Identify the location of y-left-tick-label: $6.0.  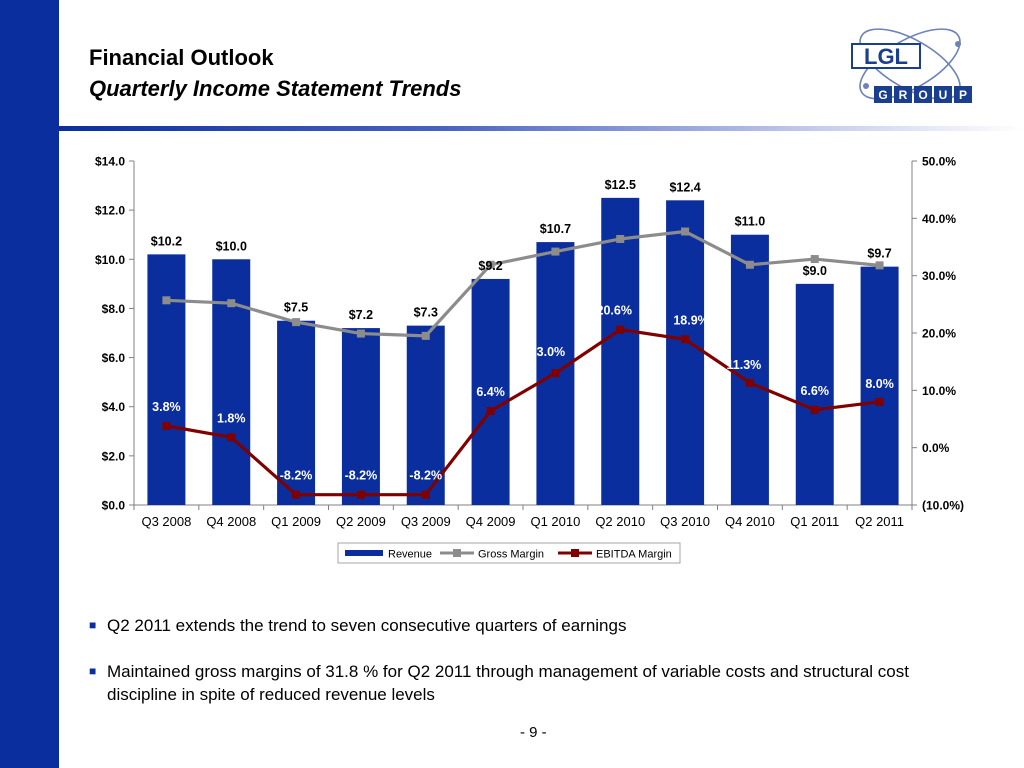
(114, 358).